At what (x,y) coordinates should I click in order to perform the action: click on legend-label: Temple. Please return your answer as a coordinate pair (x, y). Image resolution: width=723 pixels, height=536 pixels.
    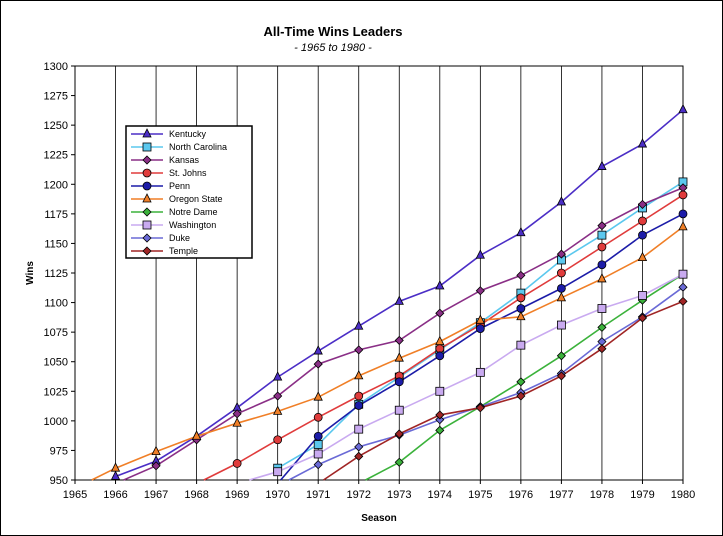
    Looking at the image, I should click on (183, 251).